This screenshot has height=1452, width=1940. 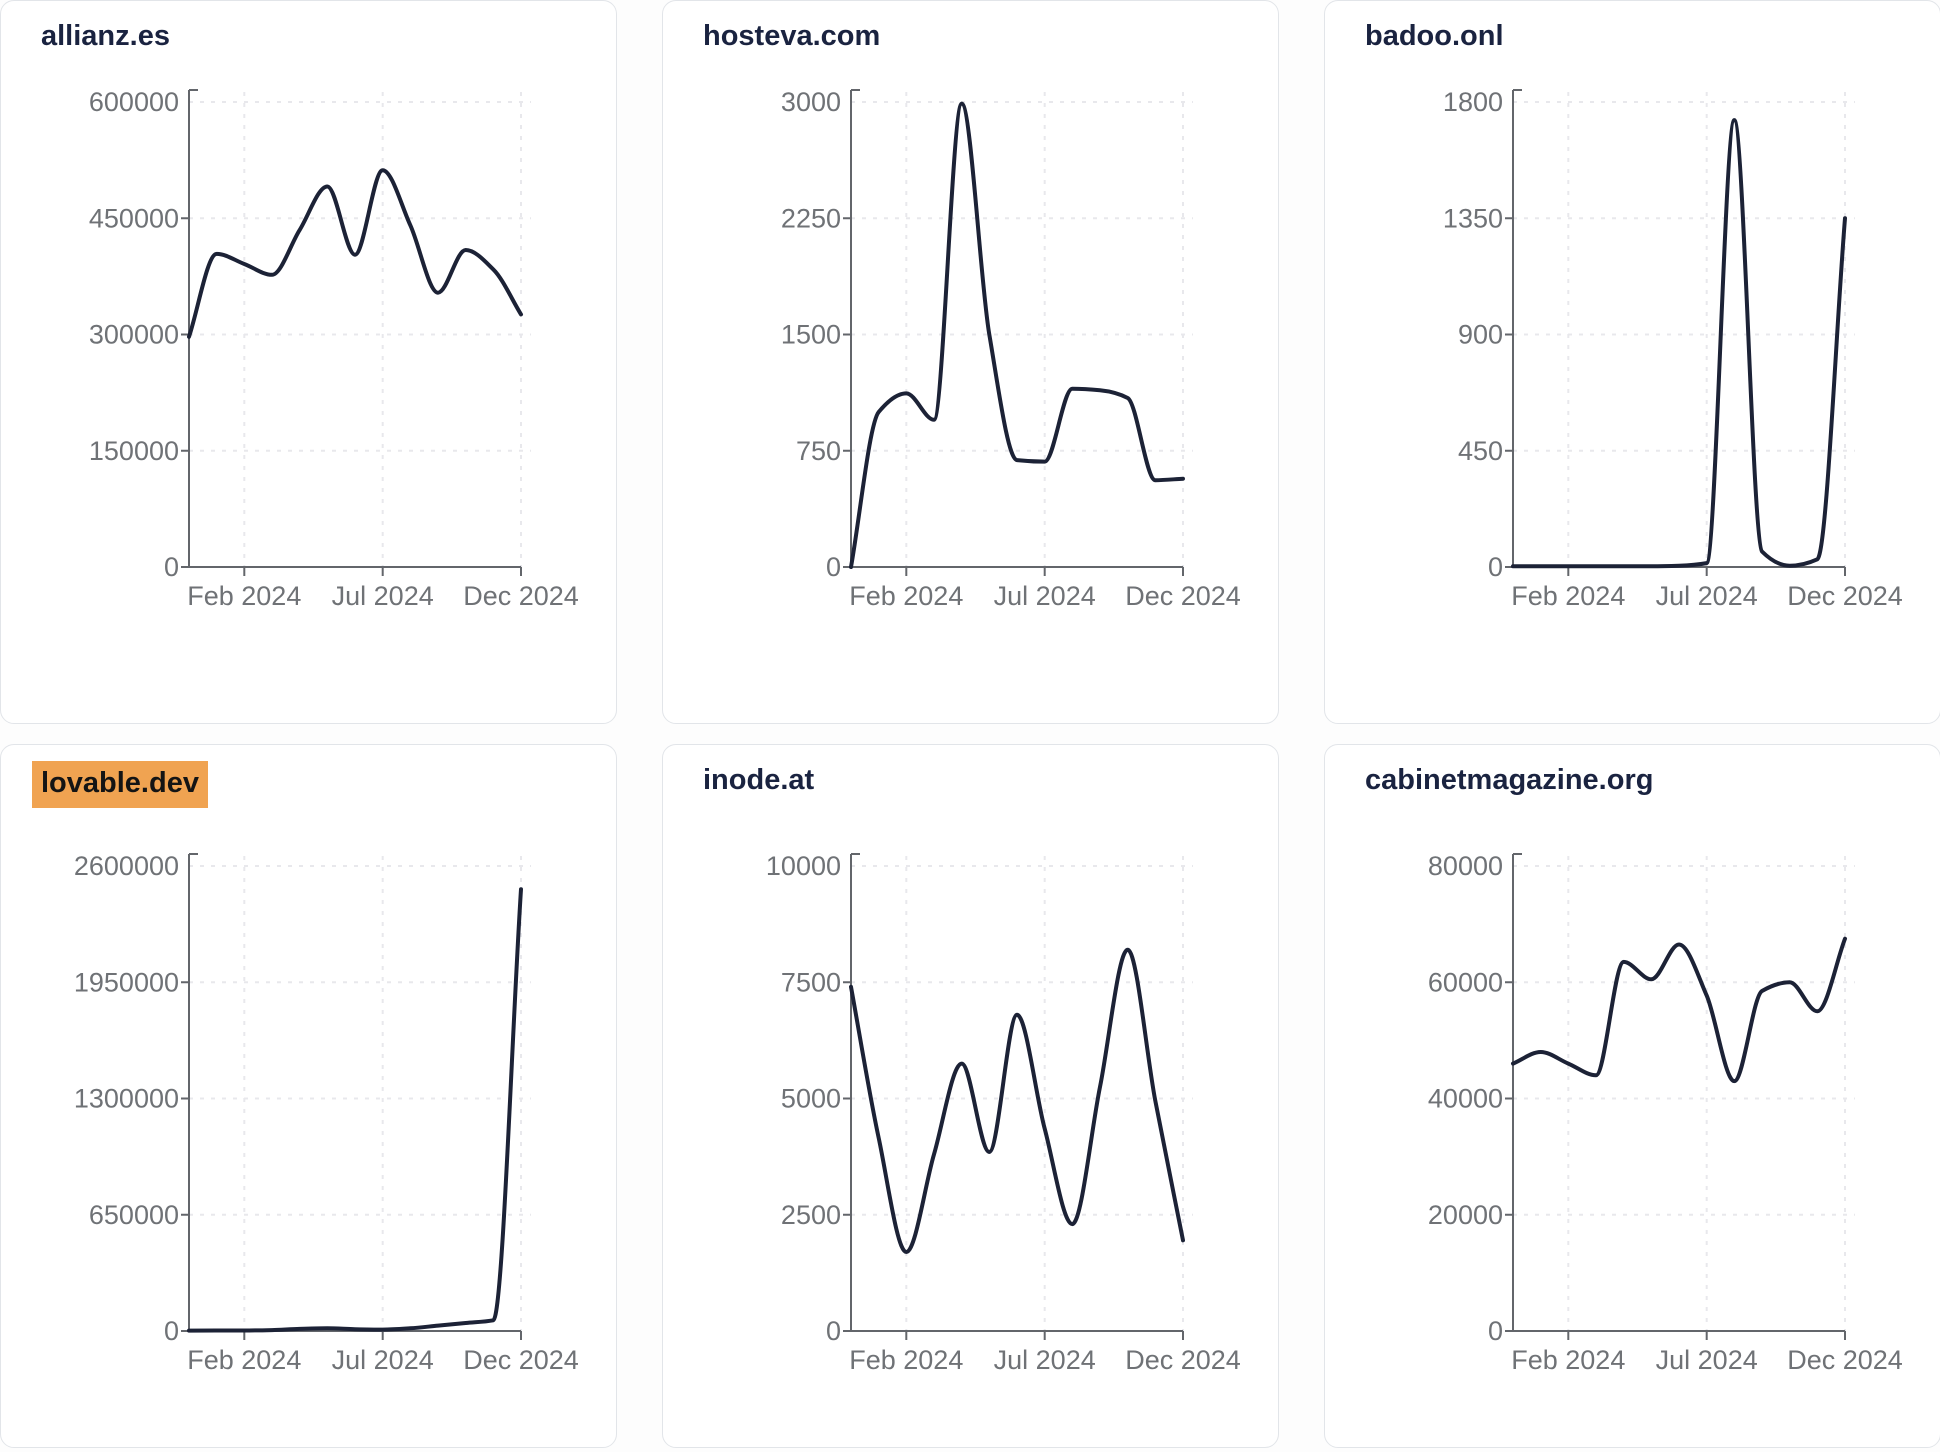 I want to click on y-tick-label: 600000, so click(x=134, y=102).